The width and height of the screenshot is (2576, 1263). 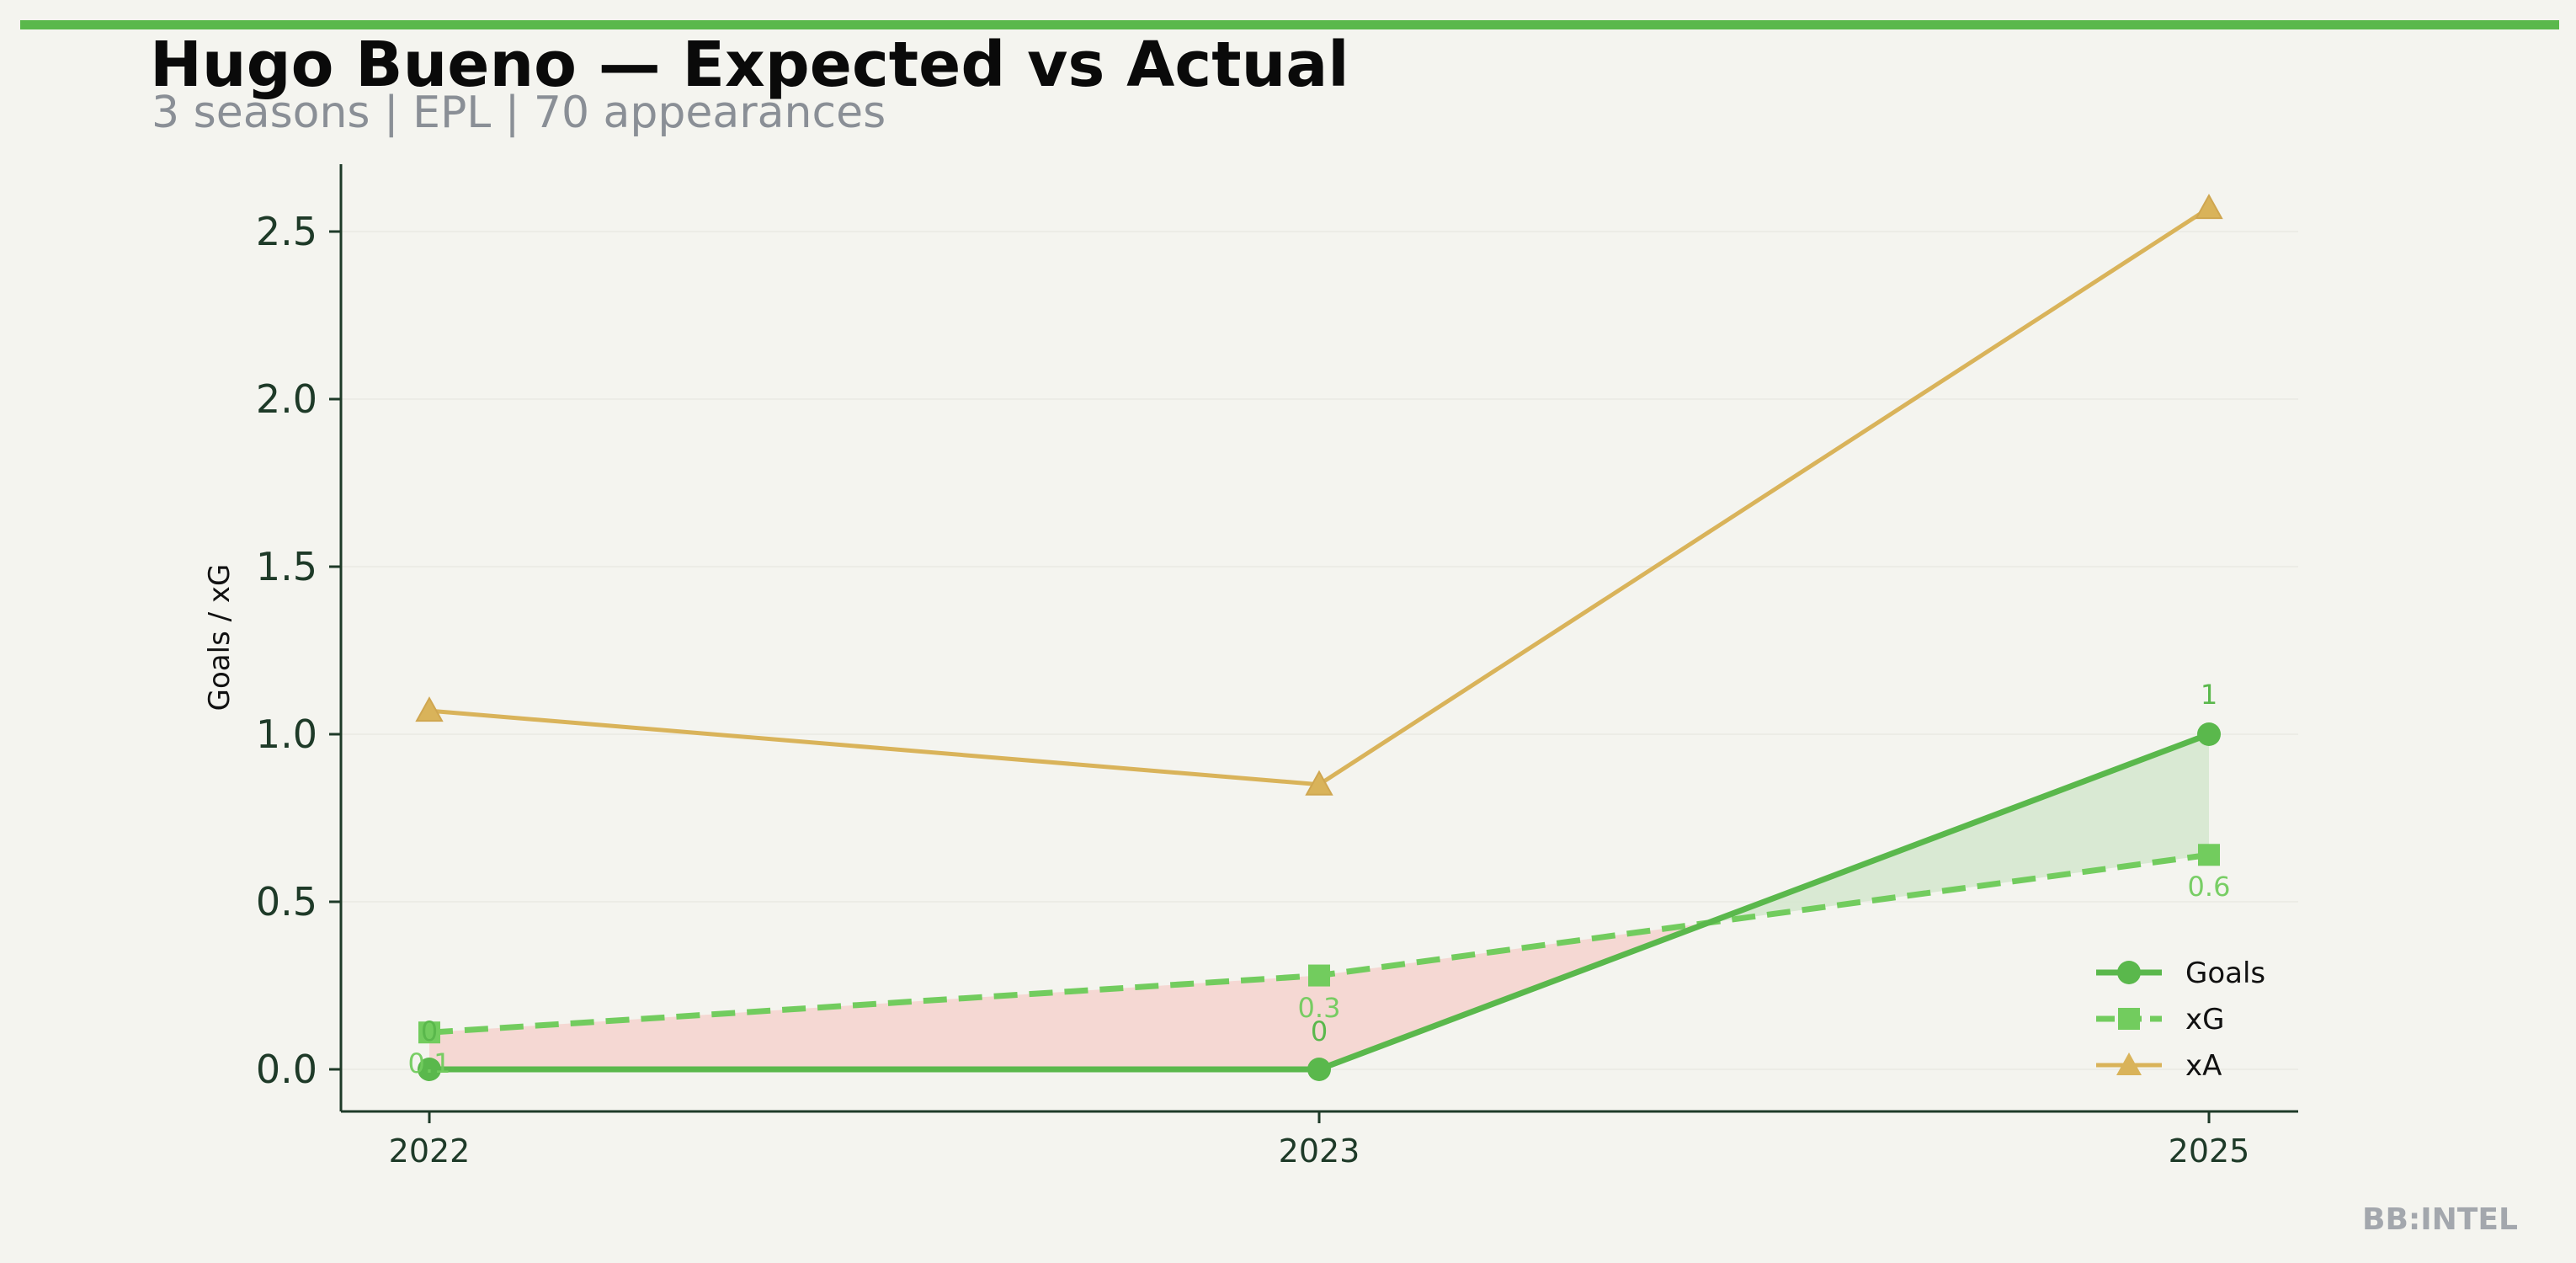 What do you see at coordinates (1290, 24) in the screenshot?
I see `accent-bar` at bounding box center [1290, 24].